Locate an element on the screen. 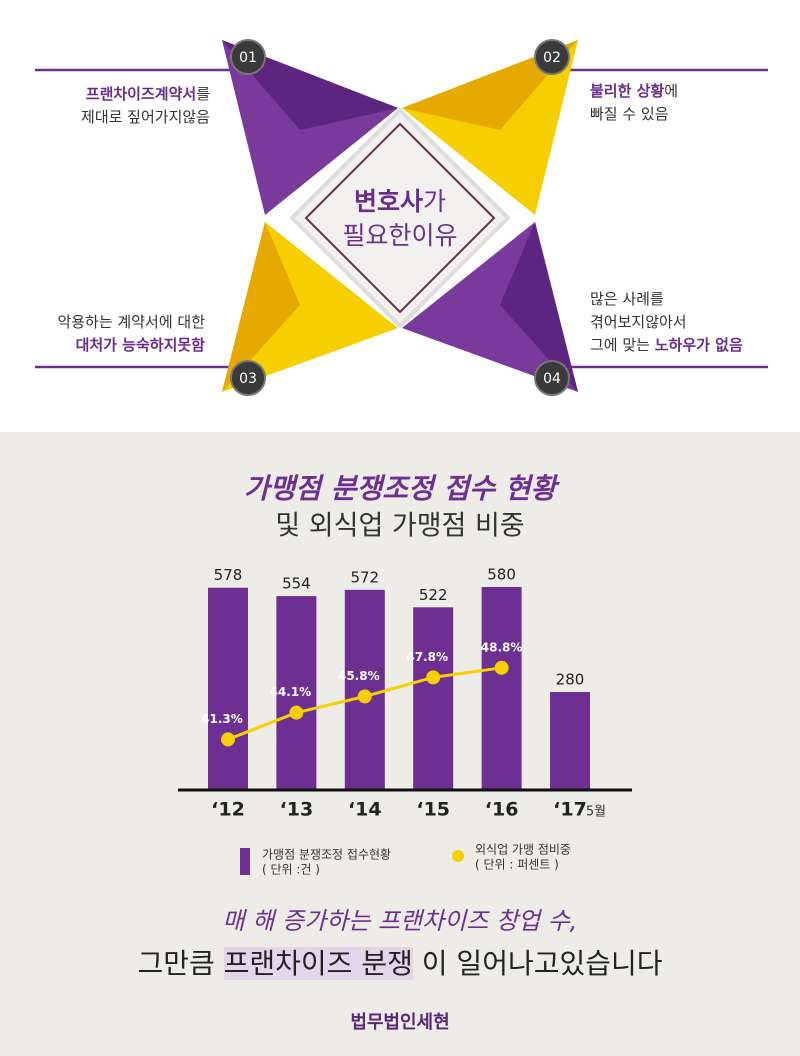 This screenshot has width=800, height=1056. x-tick-label: ‘16 is located at coordinates (502, 810).